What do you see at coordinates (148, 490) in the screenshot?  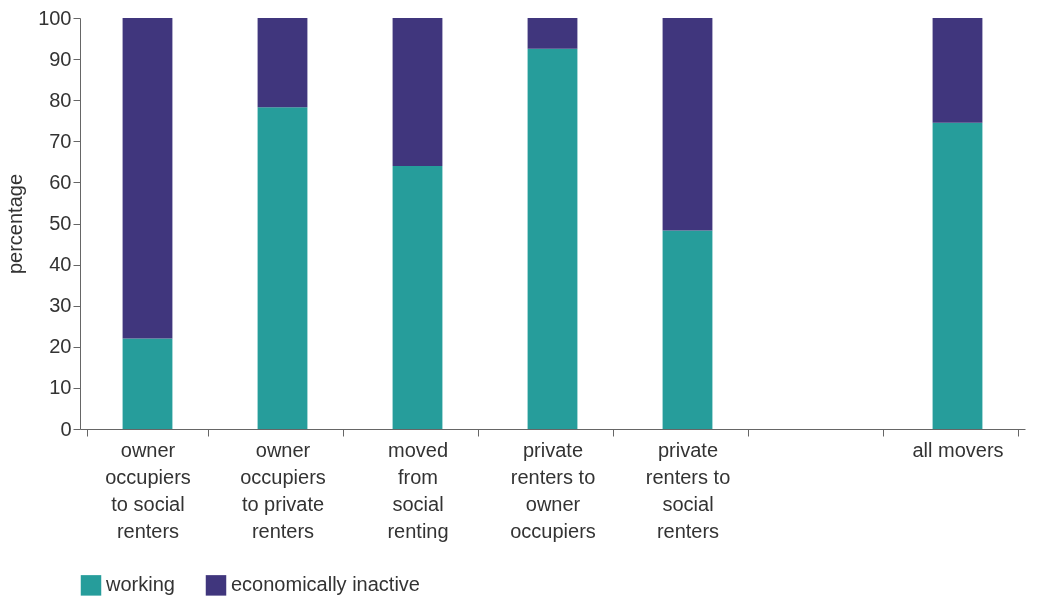 I see `x-tick-label: owner occupiers to social renters` at bounding box center [148, 490].